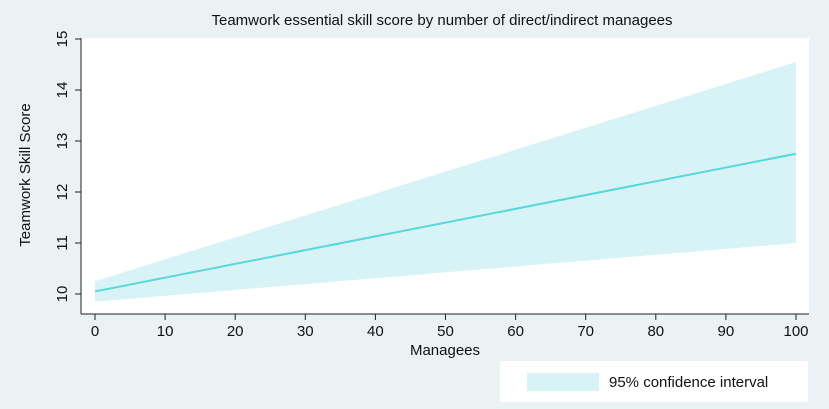  I want to click on y-tick-label: 11, so click(62, 243).